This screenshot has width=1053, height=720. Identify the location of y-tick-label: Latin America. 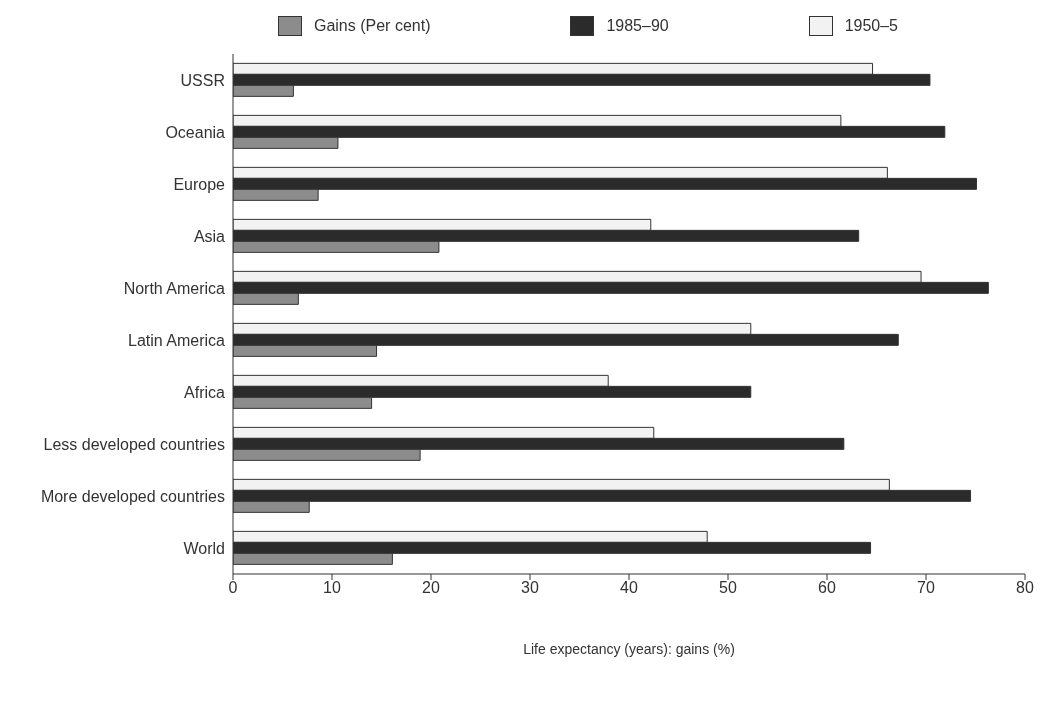
(177, 340).